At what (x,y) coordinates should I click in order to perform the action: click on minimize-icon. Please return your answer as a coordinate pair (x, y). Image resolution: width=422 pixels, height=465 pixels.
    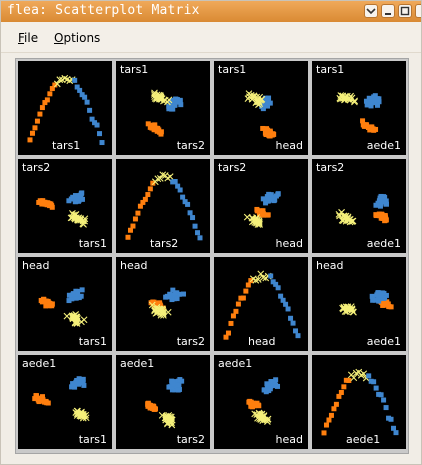
    Looking at the image, I should click on (388, 11).